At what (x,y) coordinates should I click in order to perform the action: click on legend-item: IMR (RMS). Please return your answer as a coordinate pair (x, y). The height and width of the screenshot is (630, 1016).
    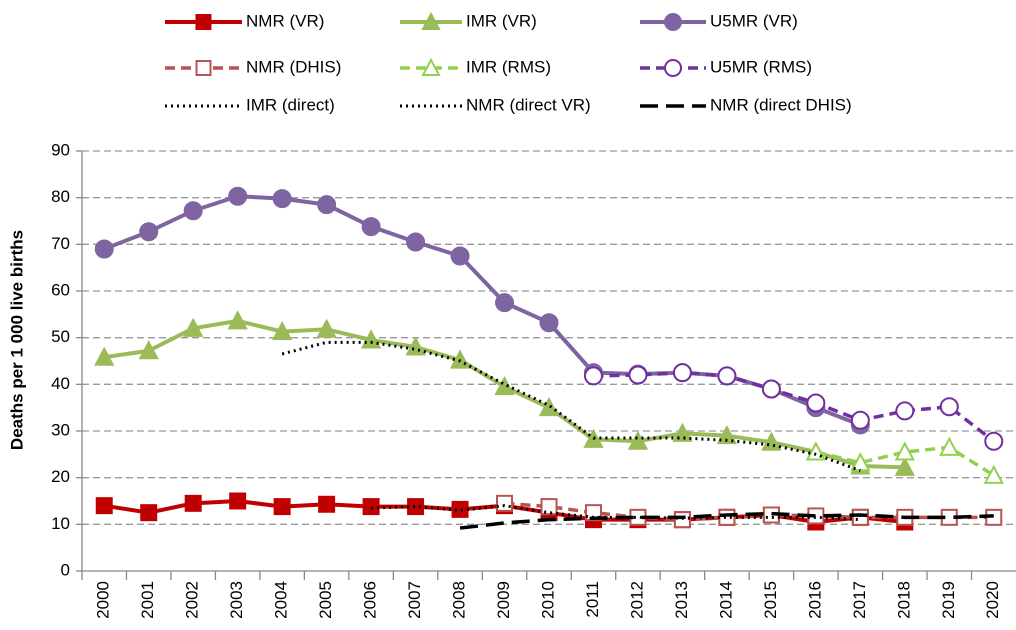
    Looking at the image, I should click on (475, 66).